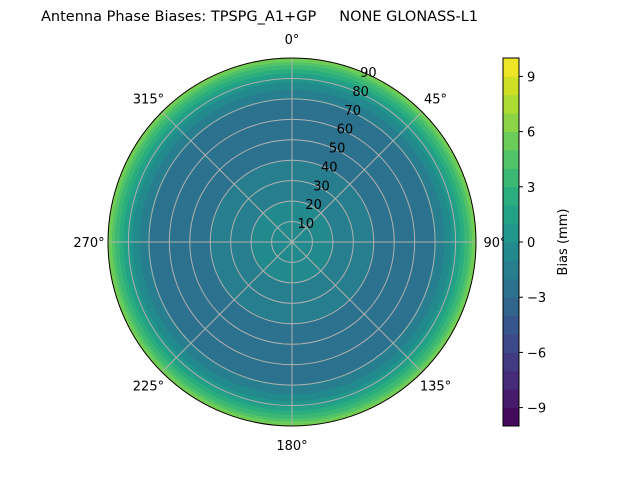 This screenshot has height=484, width=640. I want to click on radial-tick-label: 70, so click(352, 111).